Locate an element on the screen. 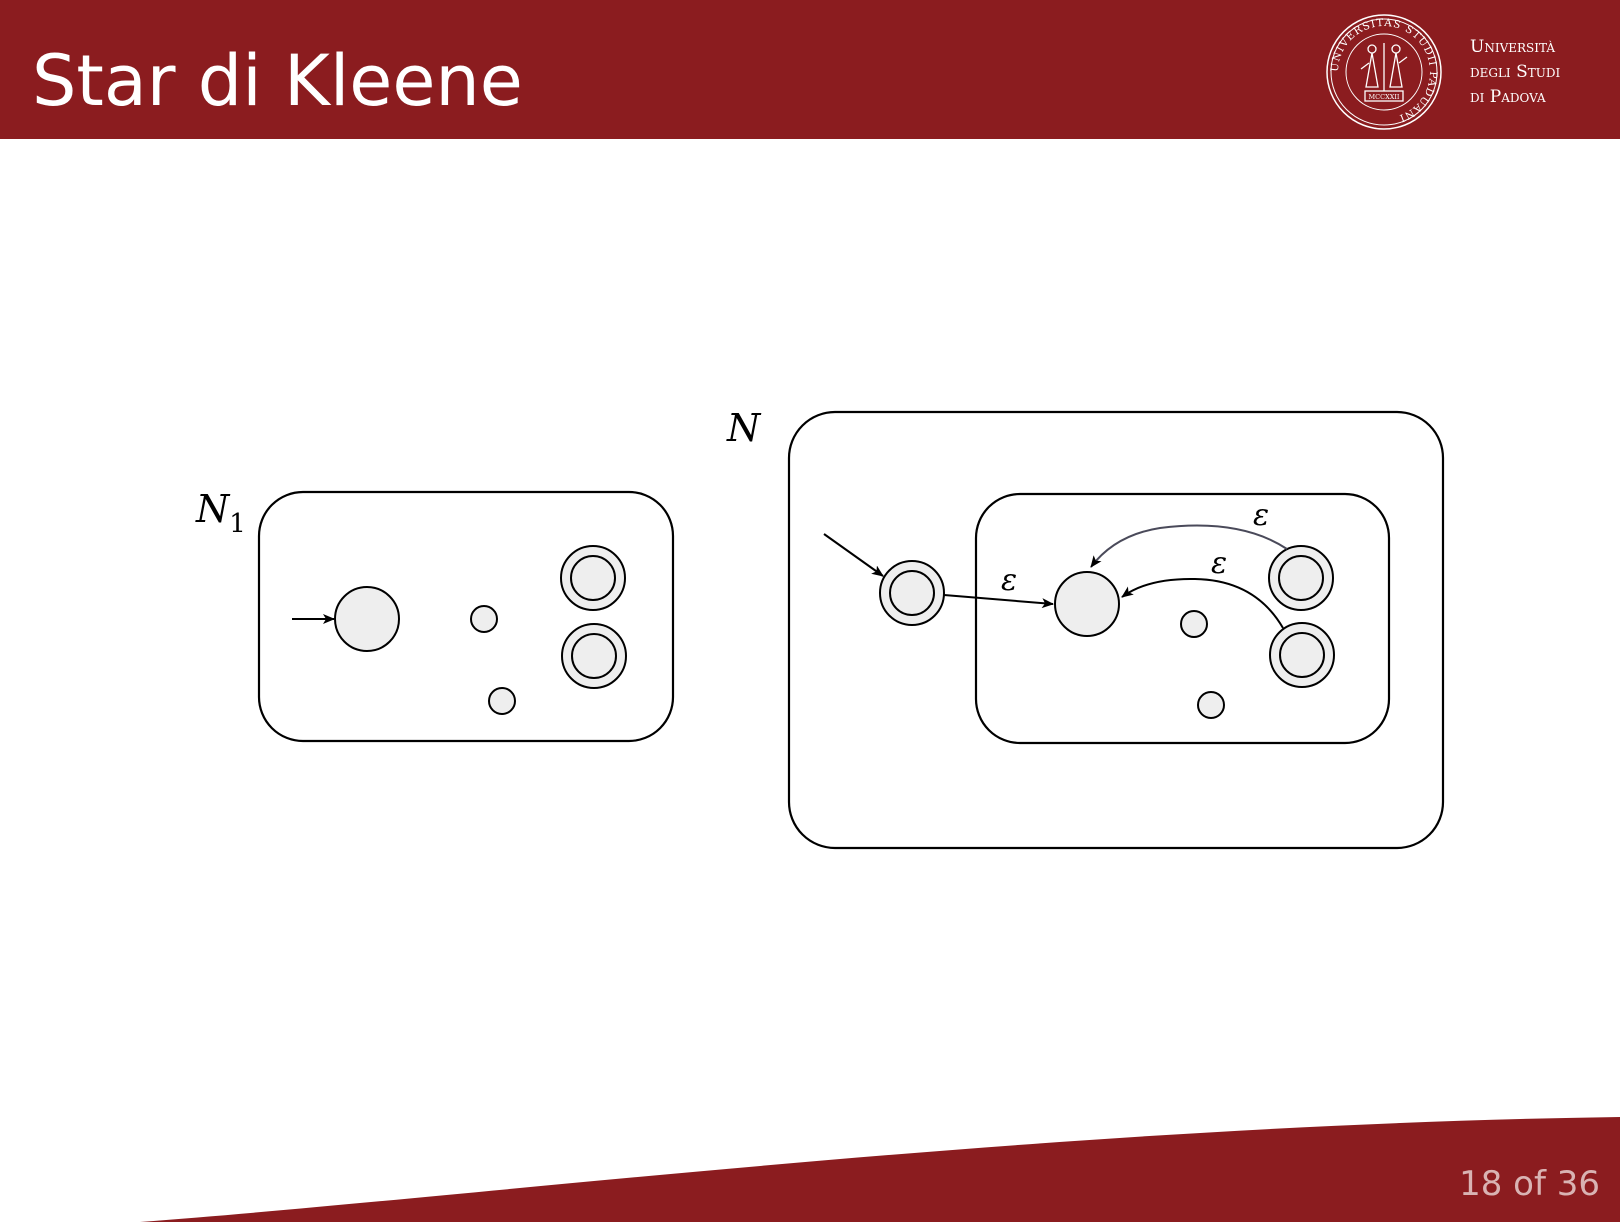 The width and height of the screenshot is (1620, 1222). page-number-separator: of is located at coordinates (1529, 1184).